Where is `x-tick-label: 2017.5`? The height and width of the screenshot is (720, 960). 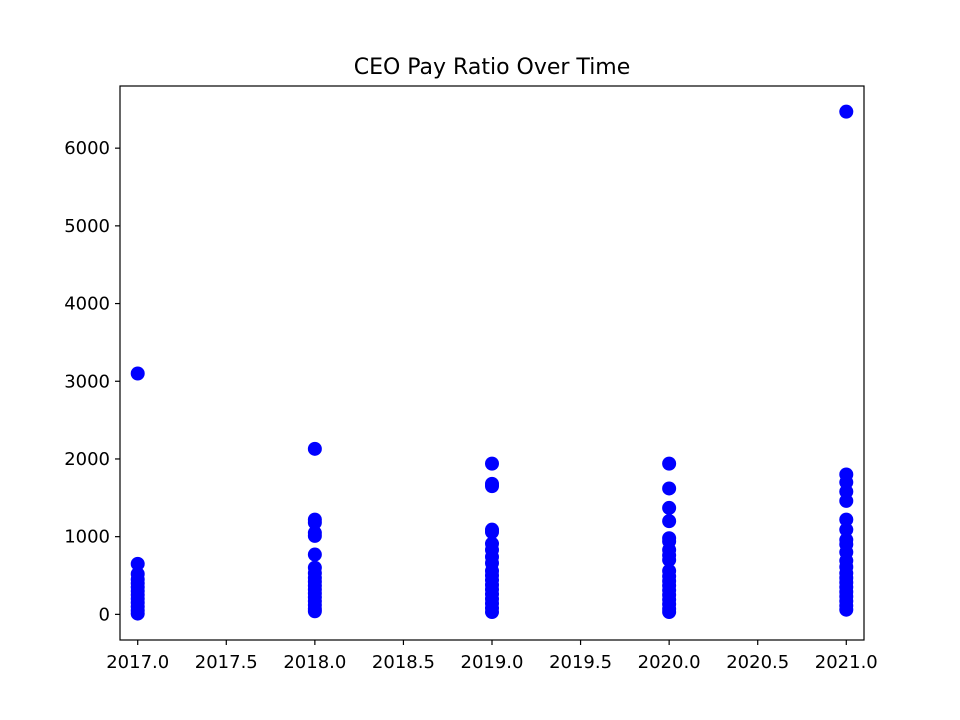 x-tick-label: 2017.5 is located at coordinates (226, 662).